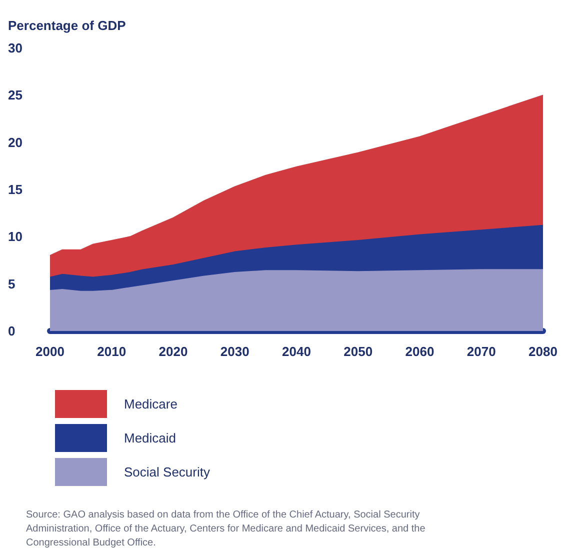 This screenshot has width=567, height=553. Describe the element at coordinates (151, 404) in the screenshot. I see `legend-label: Medicare` at that location.